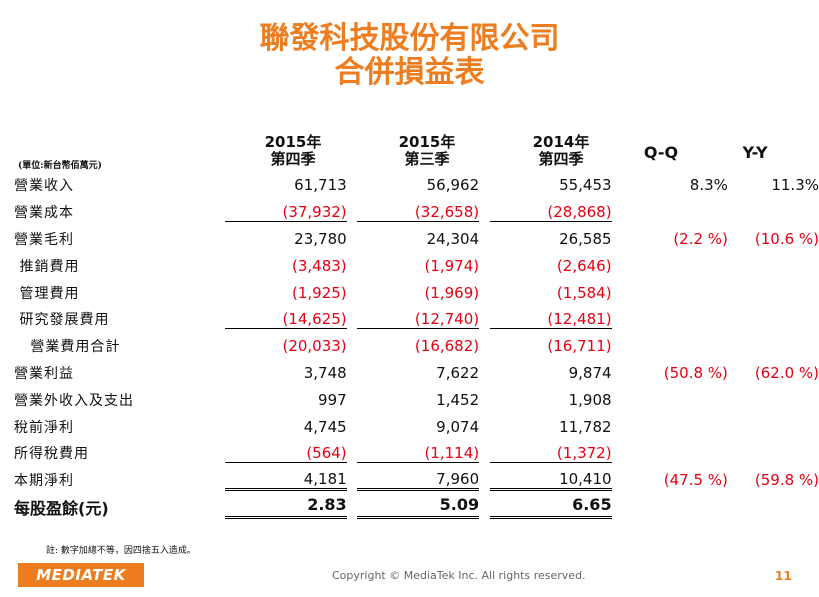 The width and height of the screenshot is (819, 597). Describe the element at coordinates (325, 426) in the screenshot. I see `cell-2015q4-value: 4,745` at that location.